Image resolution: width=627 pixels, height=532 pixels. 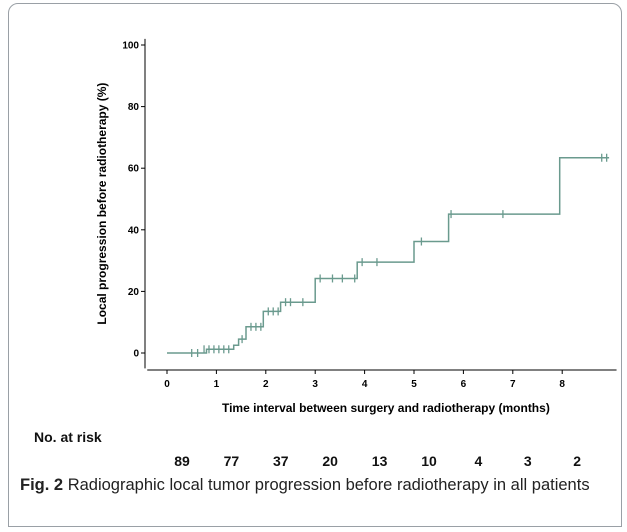 I want to click on risk-count: 10, so click(x=429, y=461).